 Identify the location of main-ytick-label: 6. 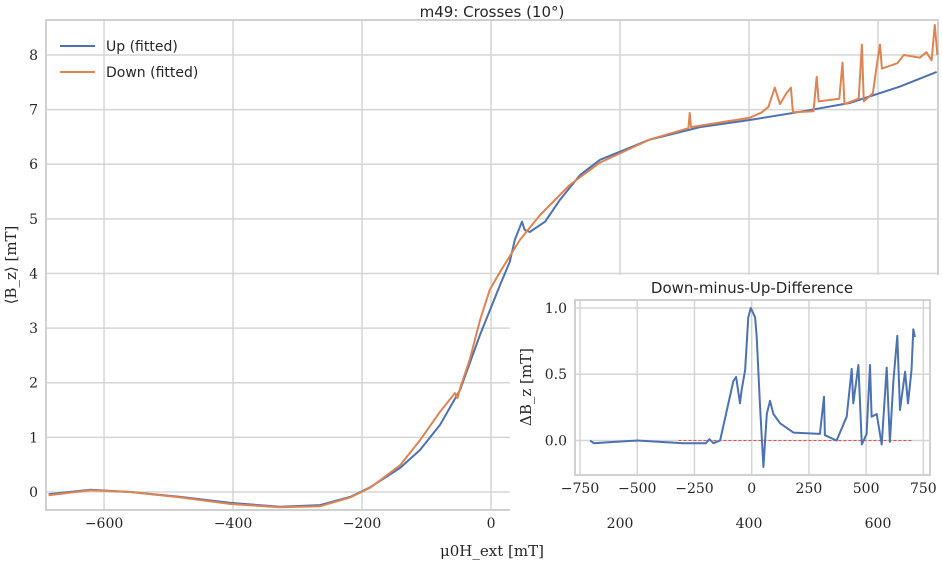
(33, 165).